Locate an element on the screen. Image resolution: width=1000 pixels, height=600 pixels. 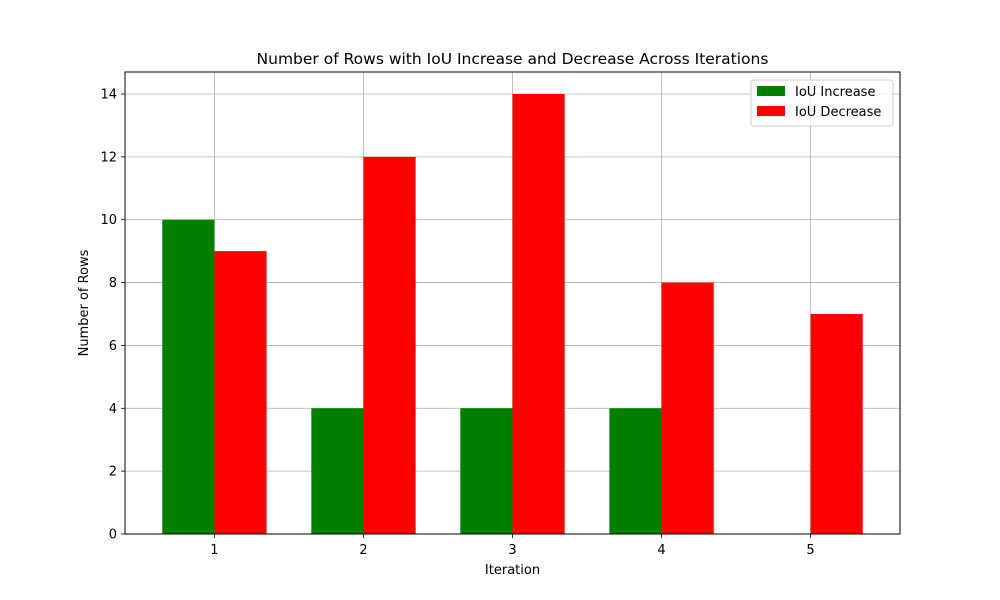
legend-box is located at coordinates (822, 103).